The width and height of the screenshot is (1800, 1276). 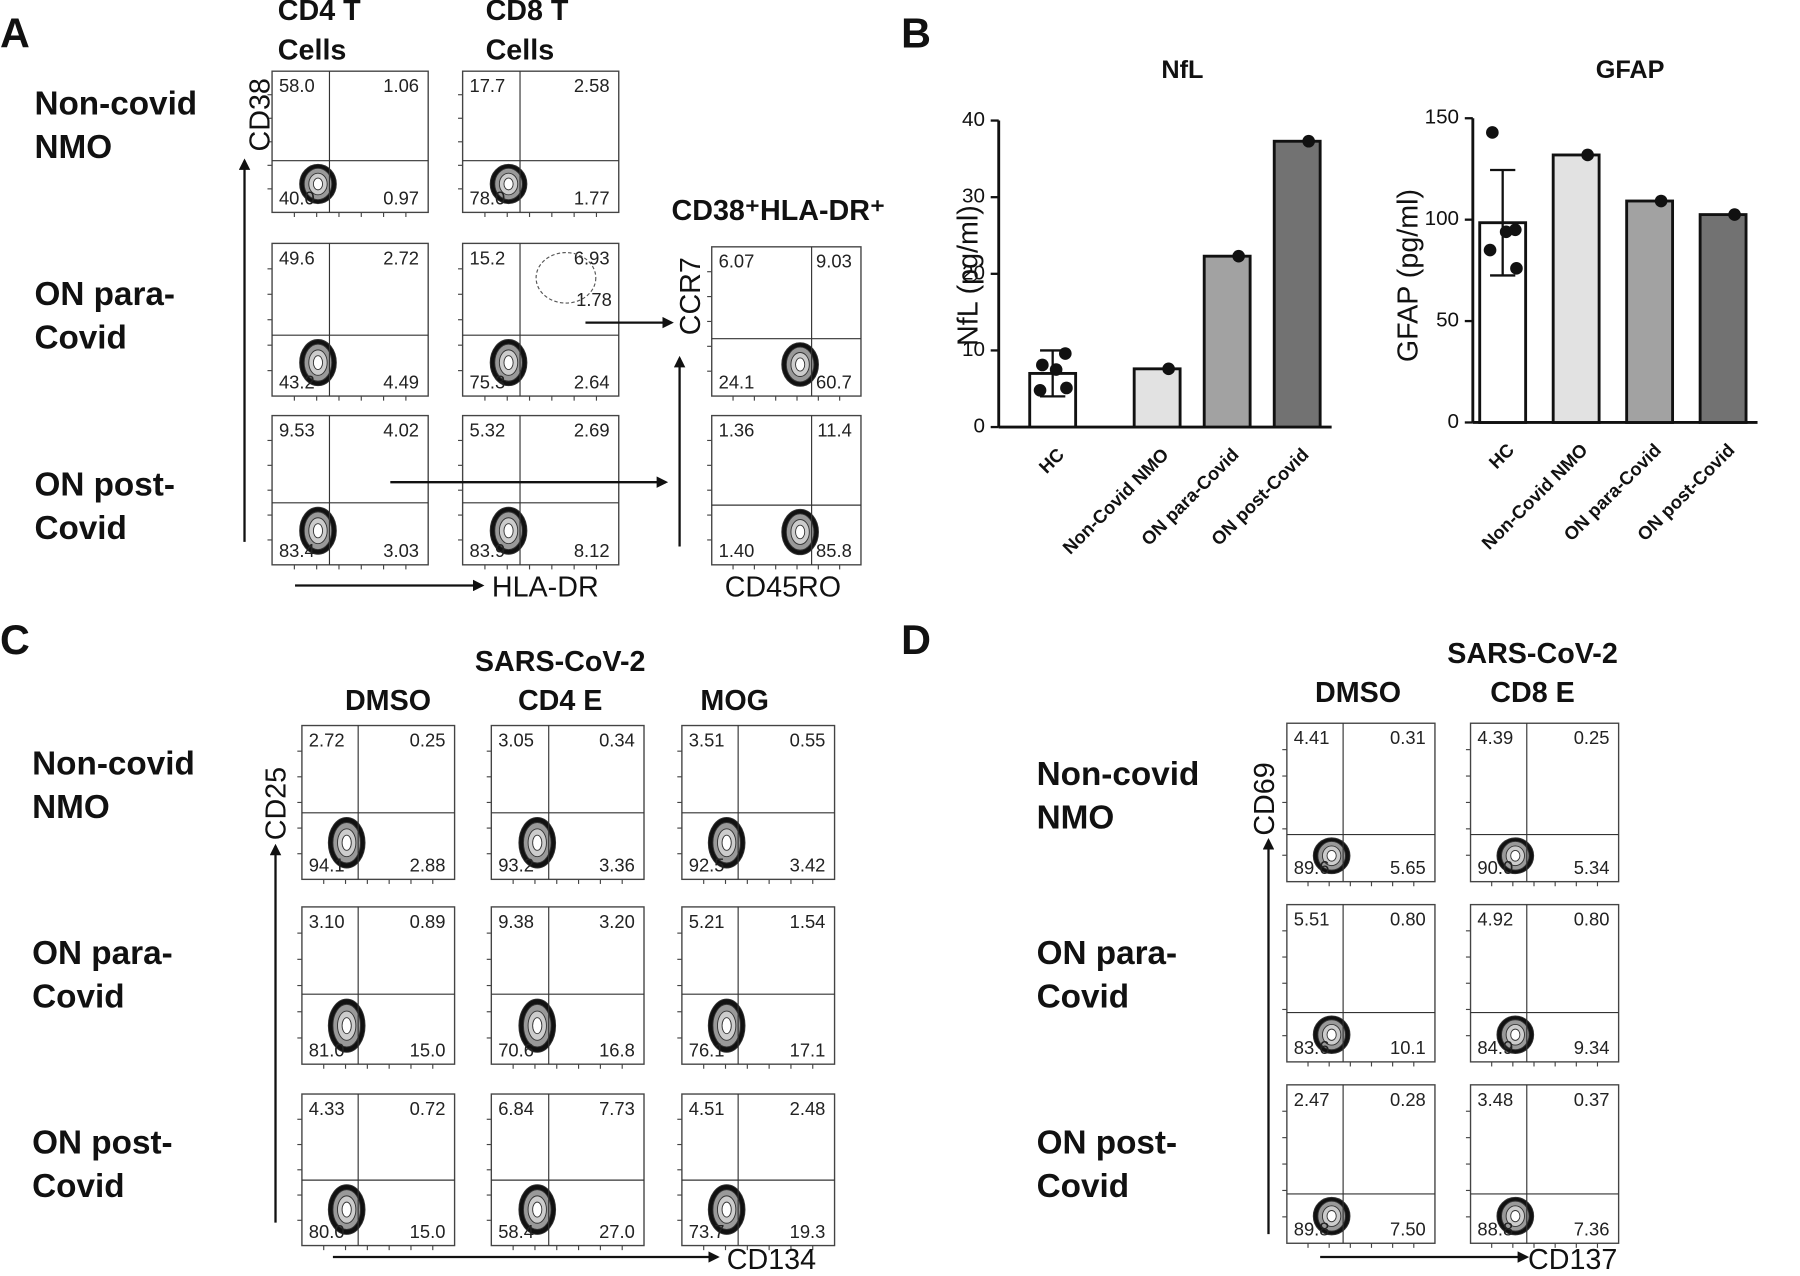 I want to click on gate-value: 1.78, so click(x=594, y=299).